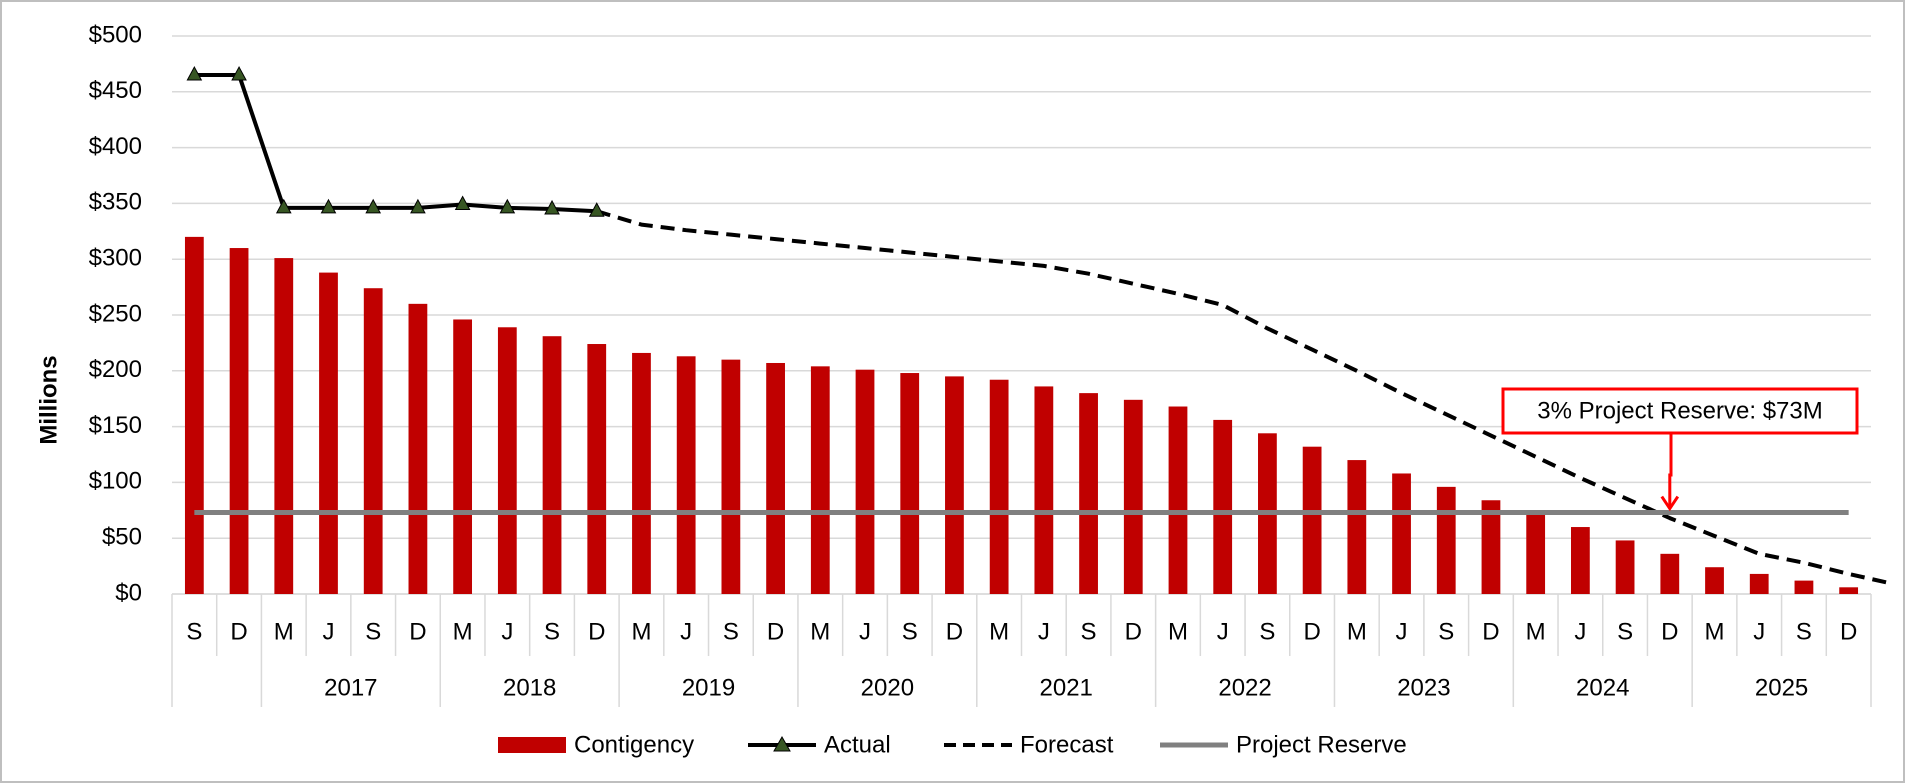 This screenshot has width=1905, height=783. What do you see at coordinates (857, 744) in the screenshot?
I see `legend-label: Actual` at bounding box center [857, 744].